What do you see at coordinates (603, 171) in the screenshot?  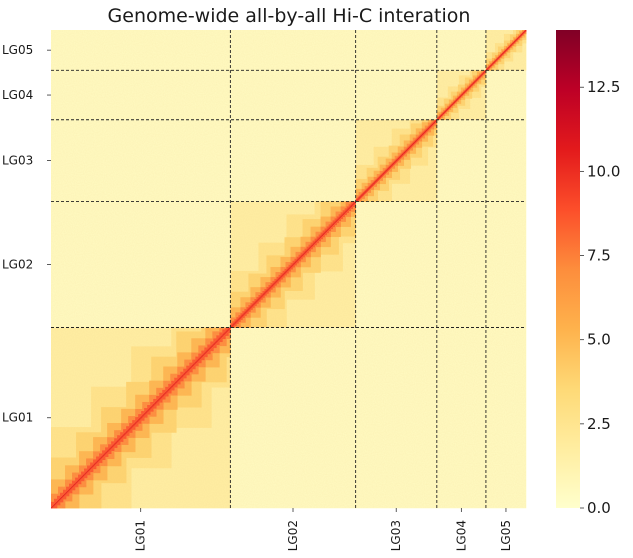 I see `colorbar-tick-label: 10.0` at bounding box center [603, 171].